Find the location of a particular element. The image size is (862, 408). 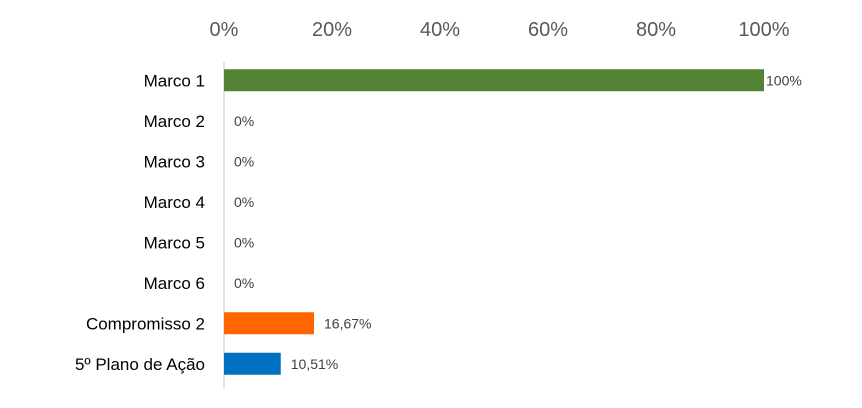

x-tick-label: 0% is located at coordinates (224, 30).